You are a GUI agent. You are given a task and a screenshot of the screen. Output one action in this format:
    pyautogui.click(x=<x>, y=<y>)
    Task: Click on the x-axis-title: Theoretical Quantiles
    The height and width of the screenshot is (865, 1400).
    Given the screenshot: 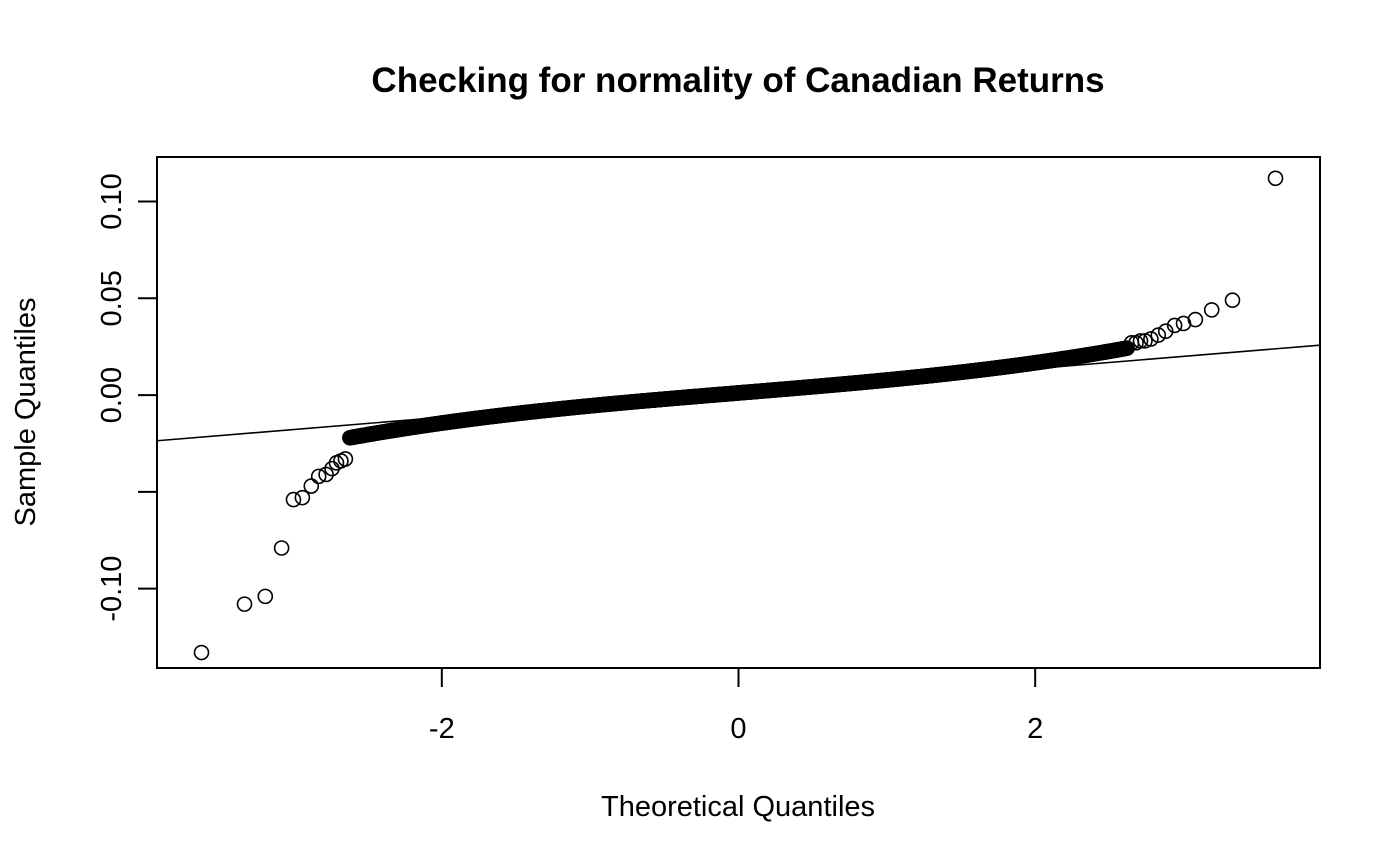 What is the action you would take?
    pyautogui.click(x=738, y=807)
    